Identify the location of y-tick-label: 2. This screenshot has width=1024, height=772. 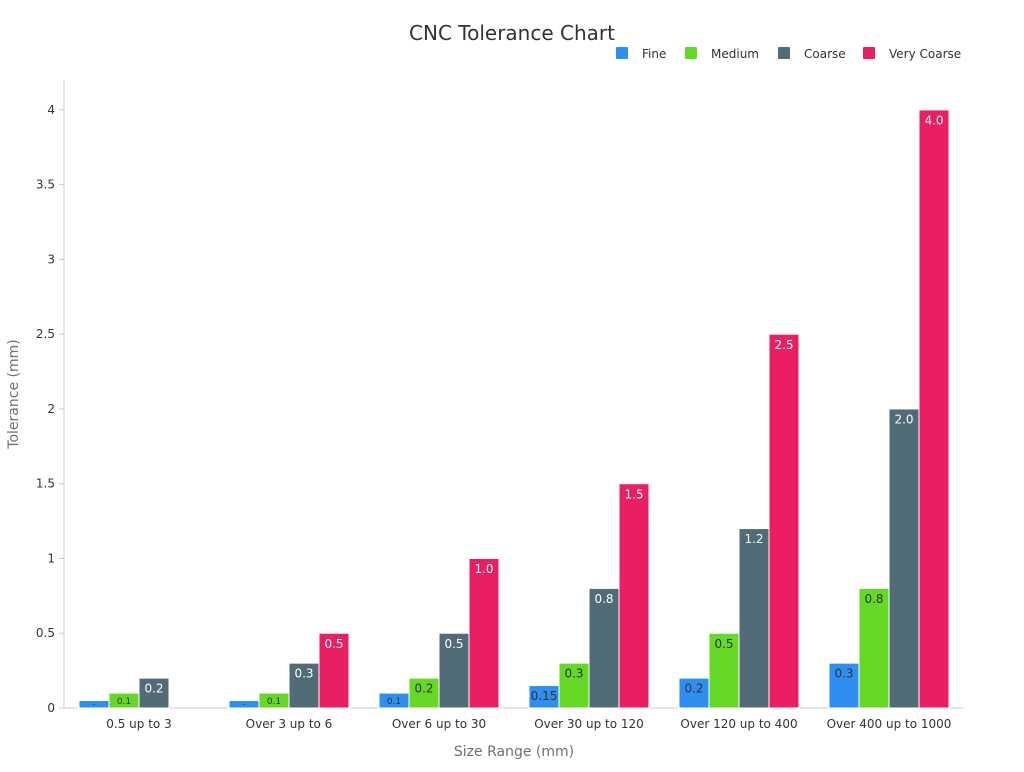
(51, 409).